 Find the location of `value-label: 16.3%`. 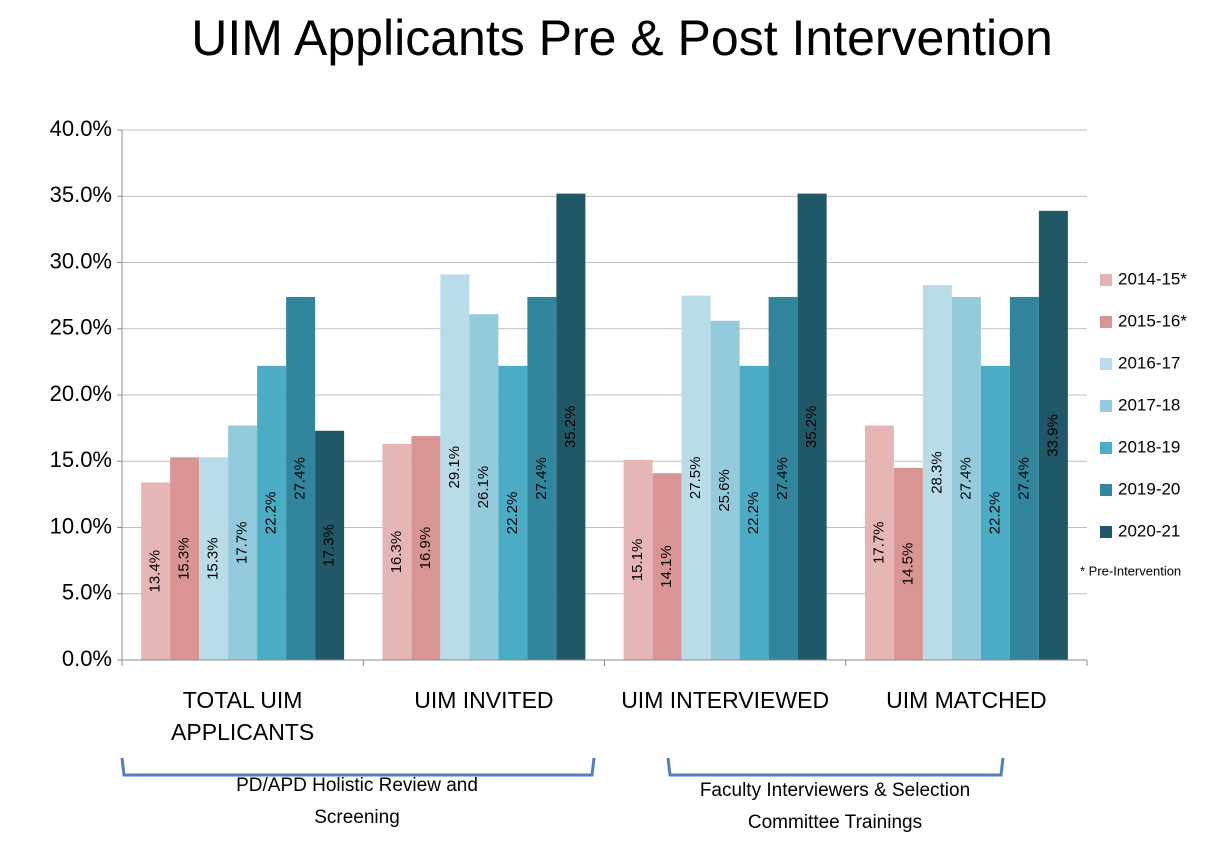

value-label: 16.3% is located at coordinates (396, 552).